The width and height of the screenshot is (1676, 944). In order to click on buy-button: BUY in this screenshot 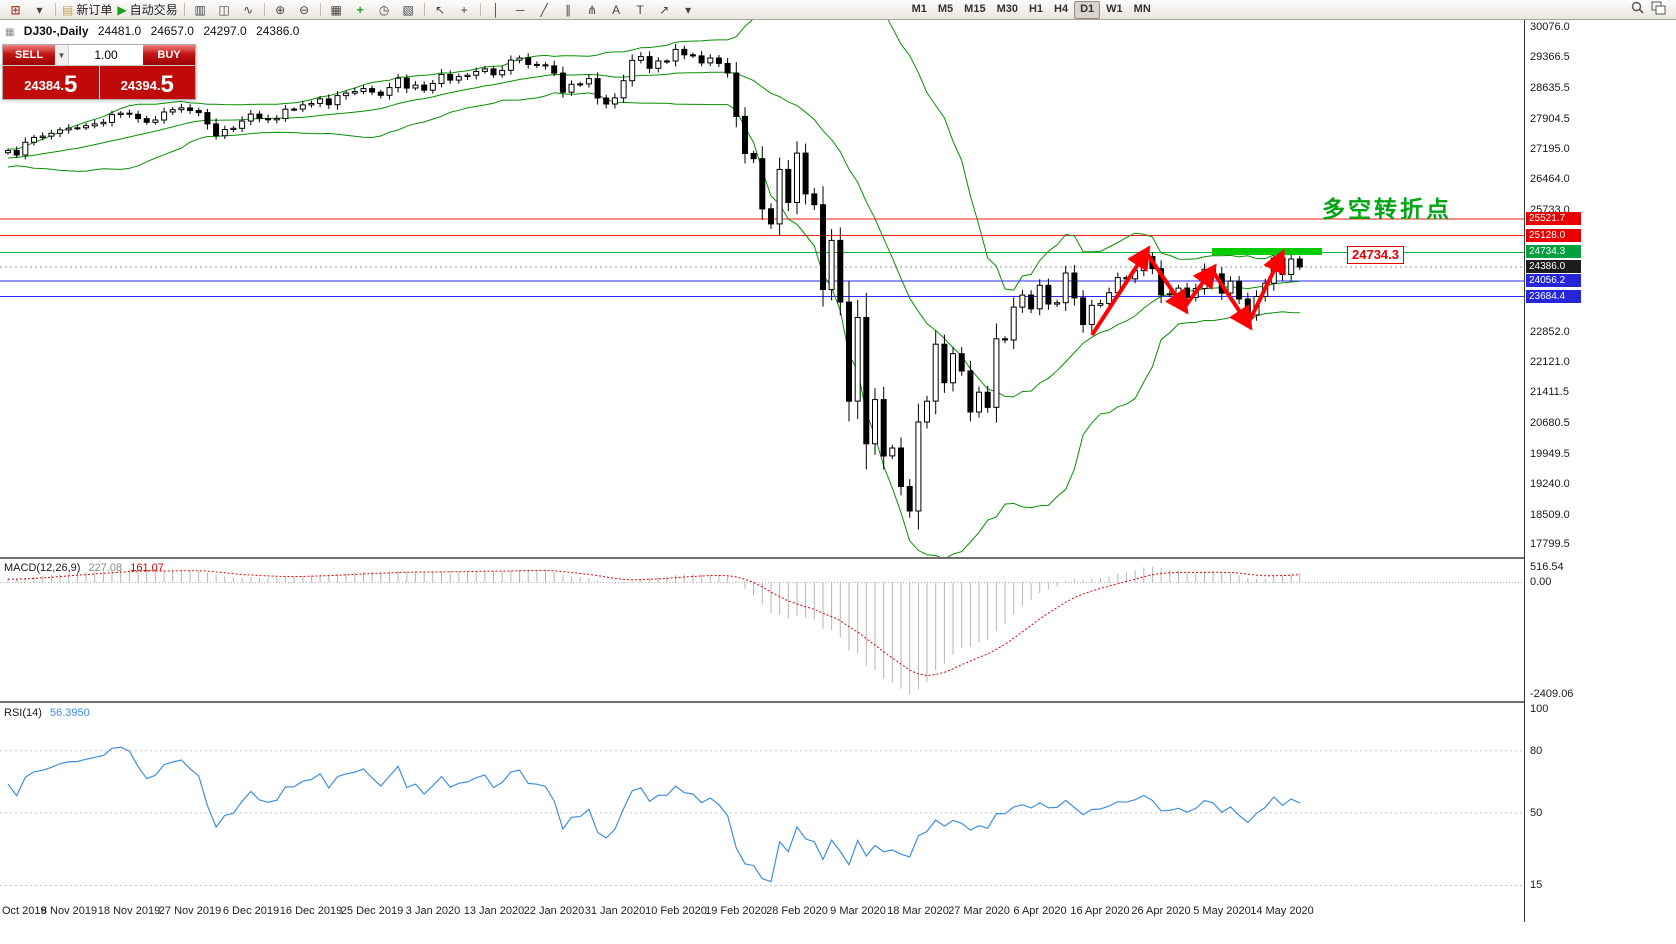, I will do `click(169, 55)`.